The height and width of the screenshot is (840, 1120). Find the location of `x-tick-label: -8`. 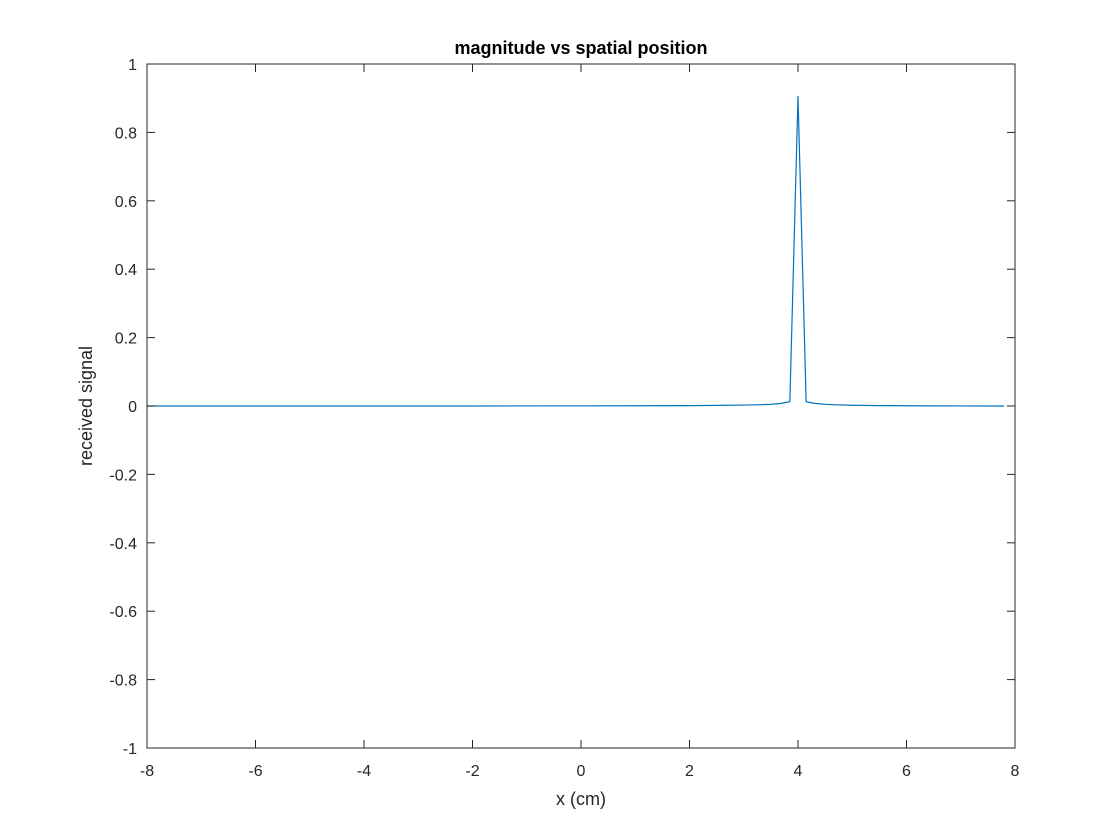

x-tick-label: -8 is located at coordinates (147, 771).